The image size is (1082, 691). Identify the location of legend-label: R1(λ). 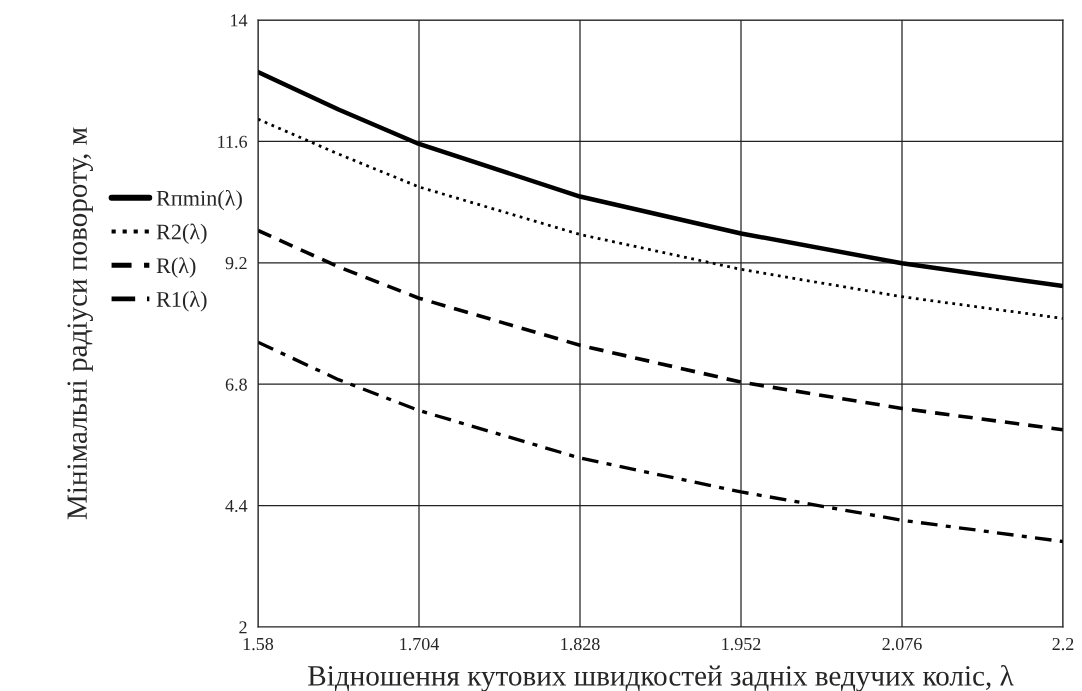
(181, 301).